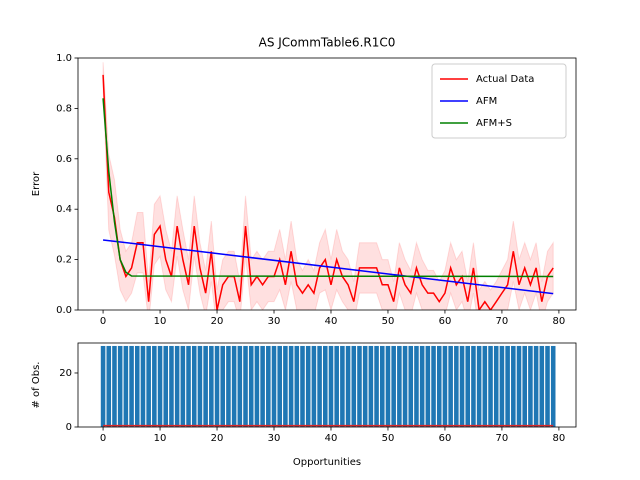  Describe the element at coordinates (64, 159) in the screenshot. I see `y-tick-label: 0.6` at that location.